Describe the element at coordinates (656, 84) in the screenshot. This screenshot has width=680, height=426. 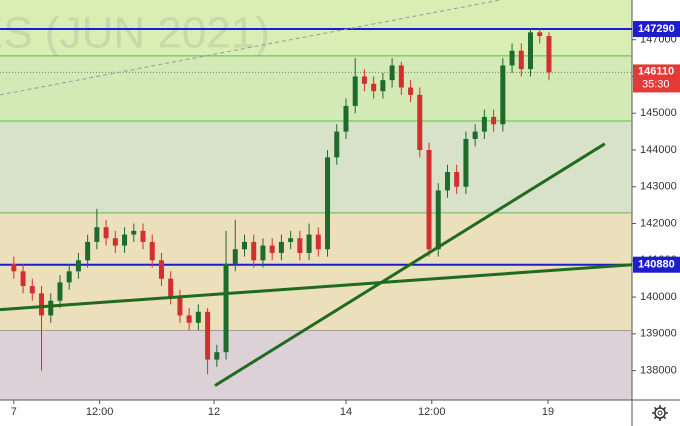
I see `countdown-label: 35:30` at that location.